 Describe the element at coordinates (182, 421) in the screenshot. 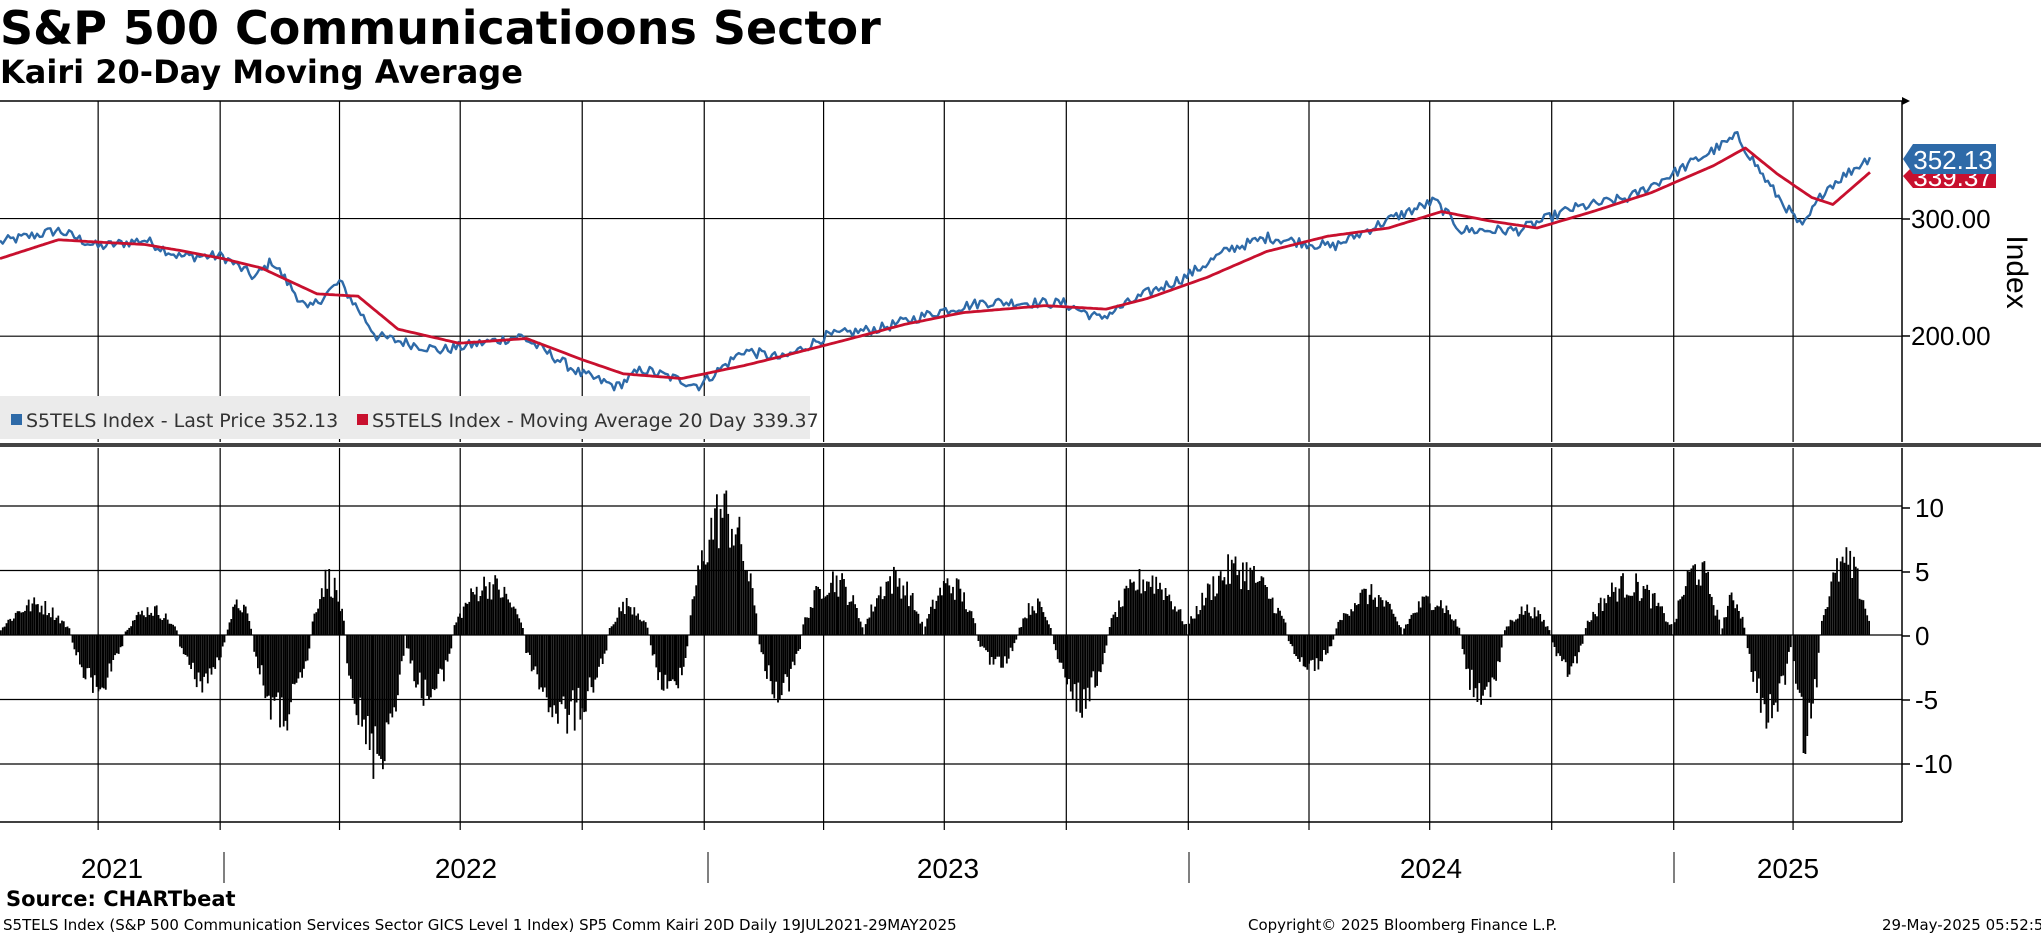

I see `legend-label-price: S5TELS Index - Last Price 352.13` at that location.